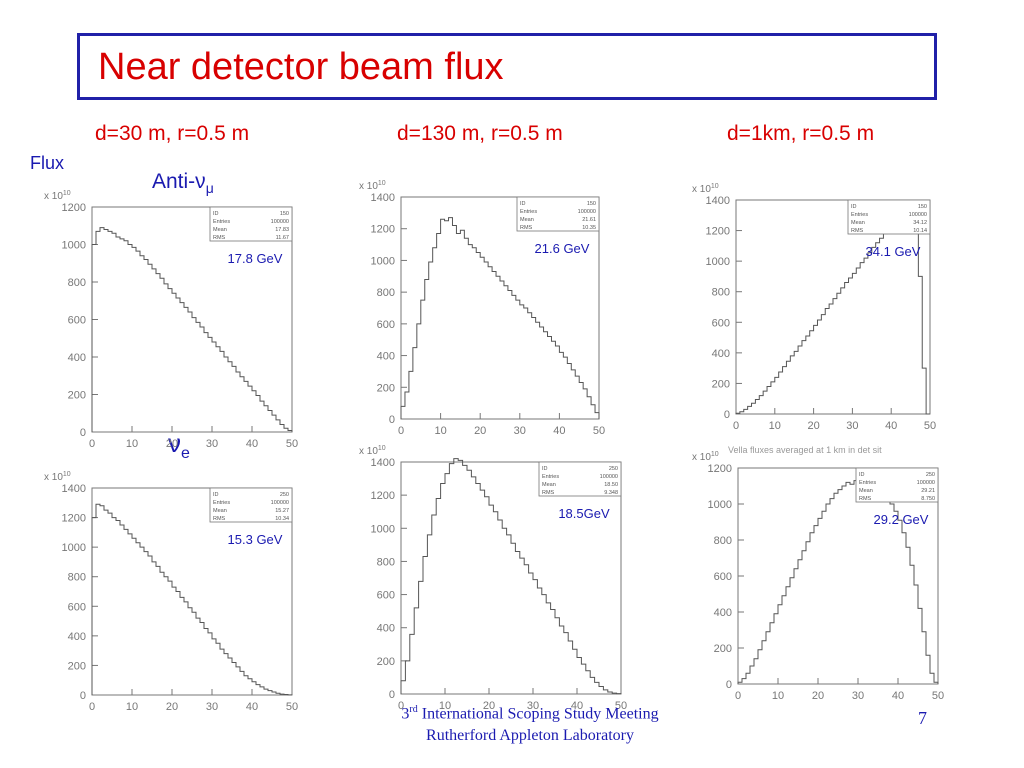 The image size is (1024, 768). I want to click on anti-numu-subscript: μ, so click(209, 188).